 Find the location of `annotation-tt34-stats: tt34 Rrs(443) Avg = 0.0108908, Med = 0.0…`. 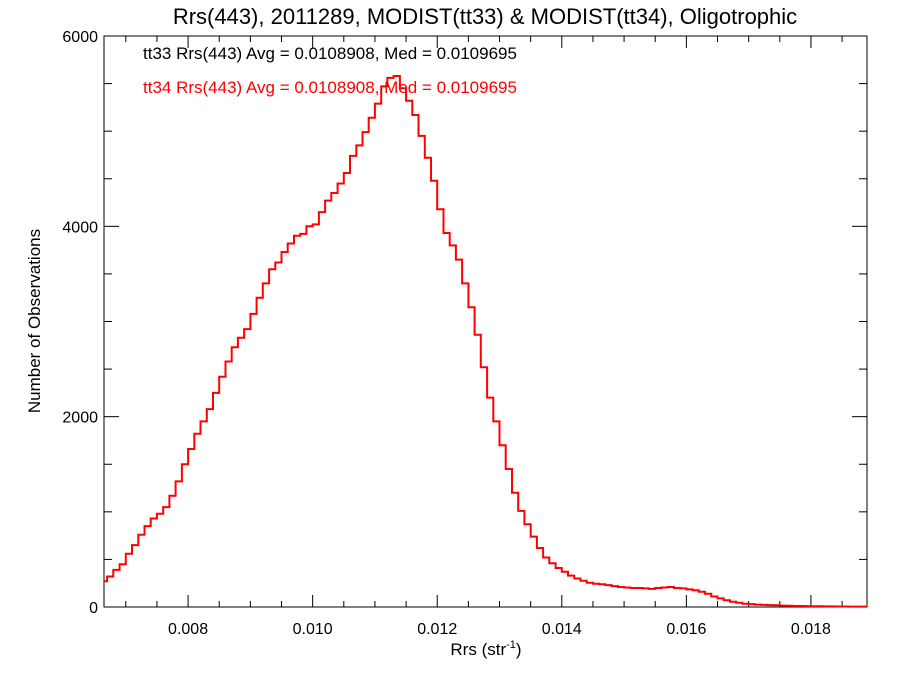

annotation-tt34-stats: tt34 Rrs(443) Avg = 0.0108908, Med = 0.0… is located at coordinates (330, 87).